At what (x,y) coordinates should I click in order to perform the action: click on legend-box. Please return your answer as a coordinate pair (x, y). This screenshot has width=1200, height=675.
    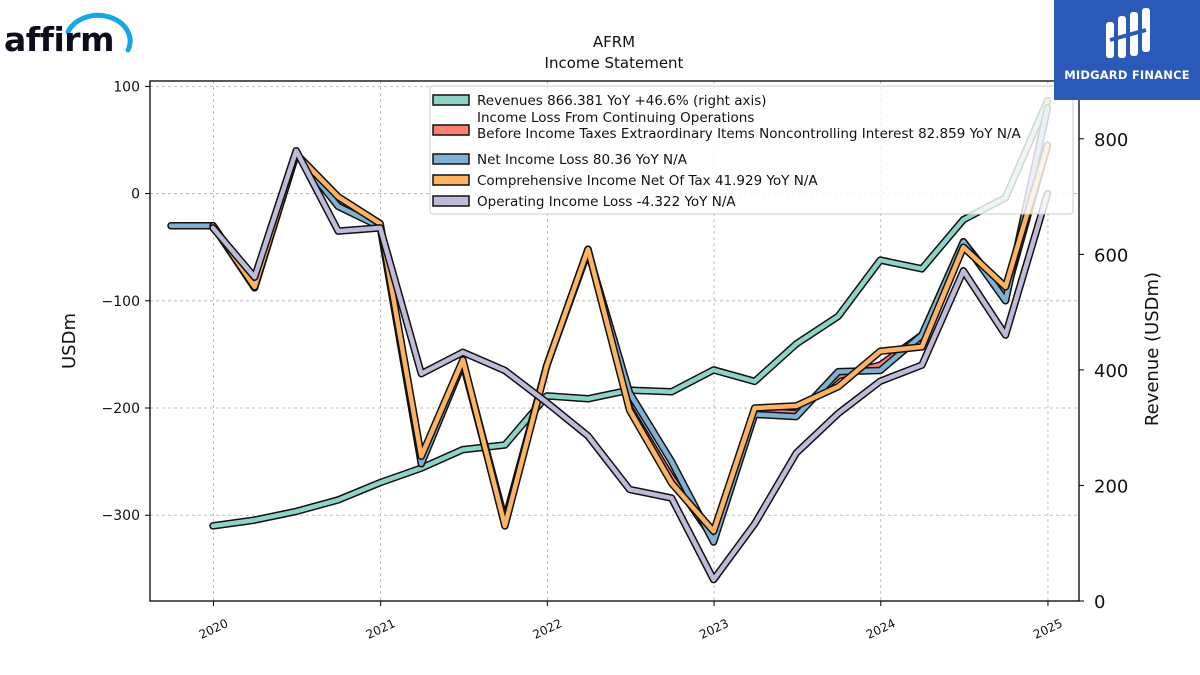
    Looking at the image, I should click on (751, 150).